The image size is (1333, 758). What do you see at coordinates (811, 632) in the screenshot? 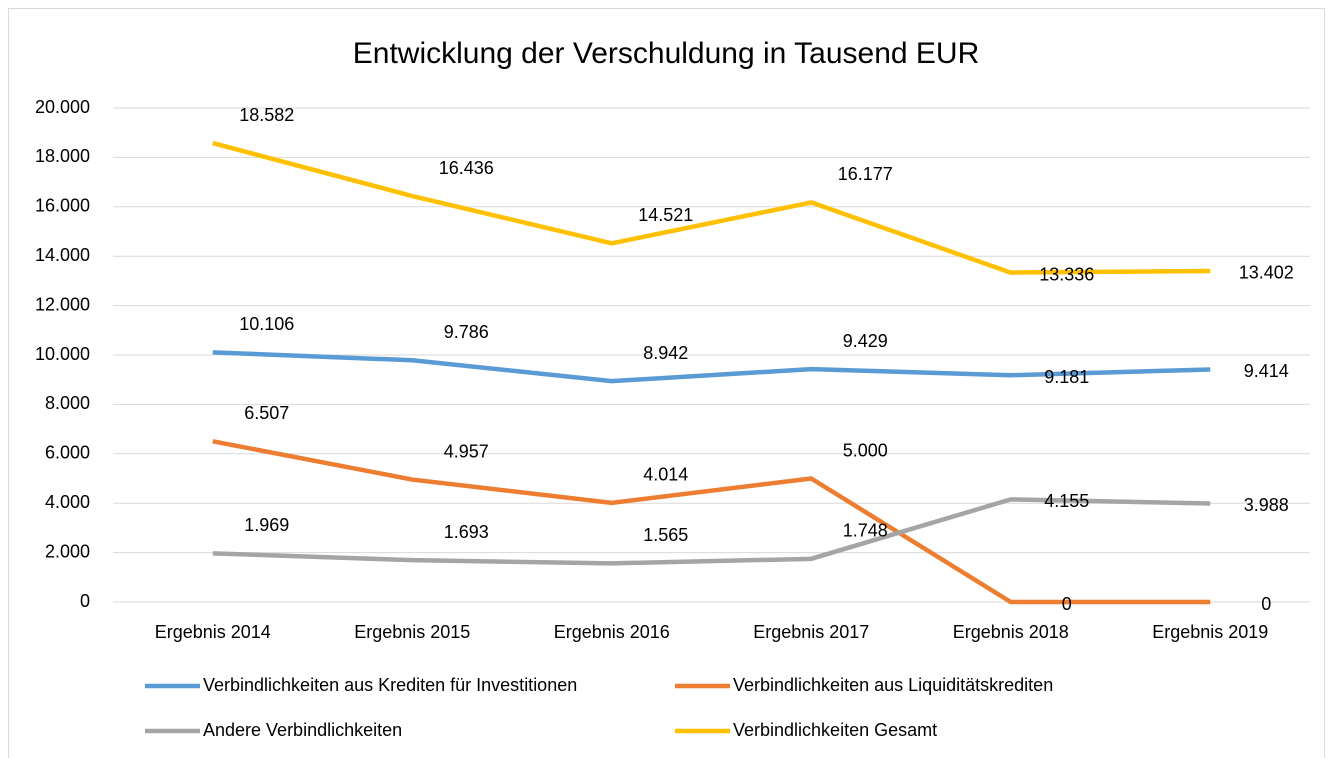
I see `x-tick-label: Ergebnis 2017` at bounding box center [811, 632].